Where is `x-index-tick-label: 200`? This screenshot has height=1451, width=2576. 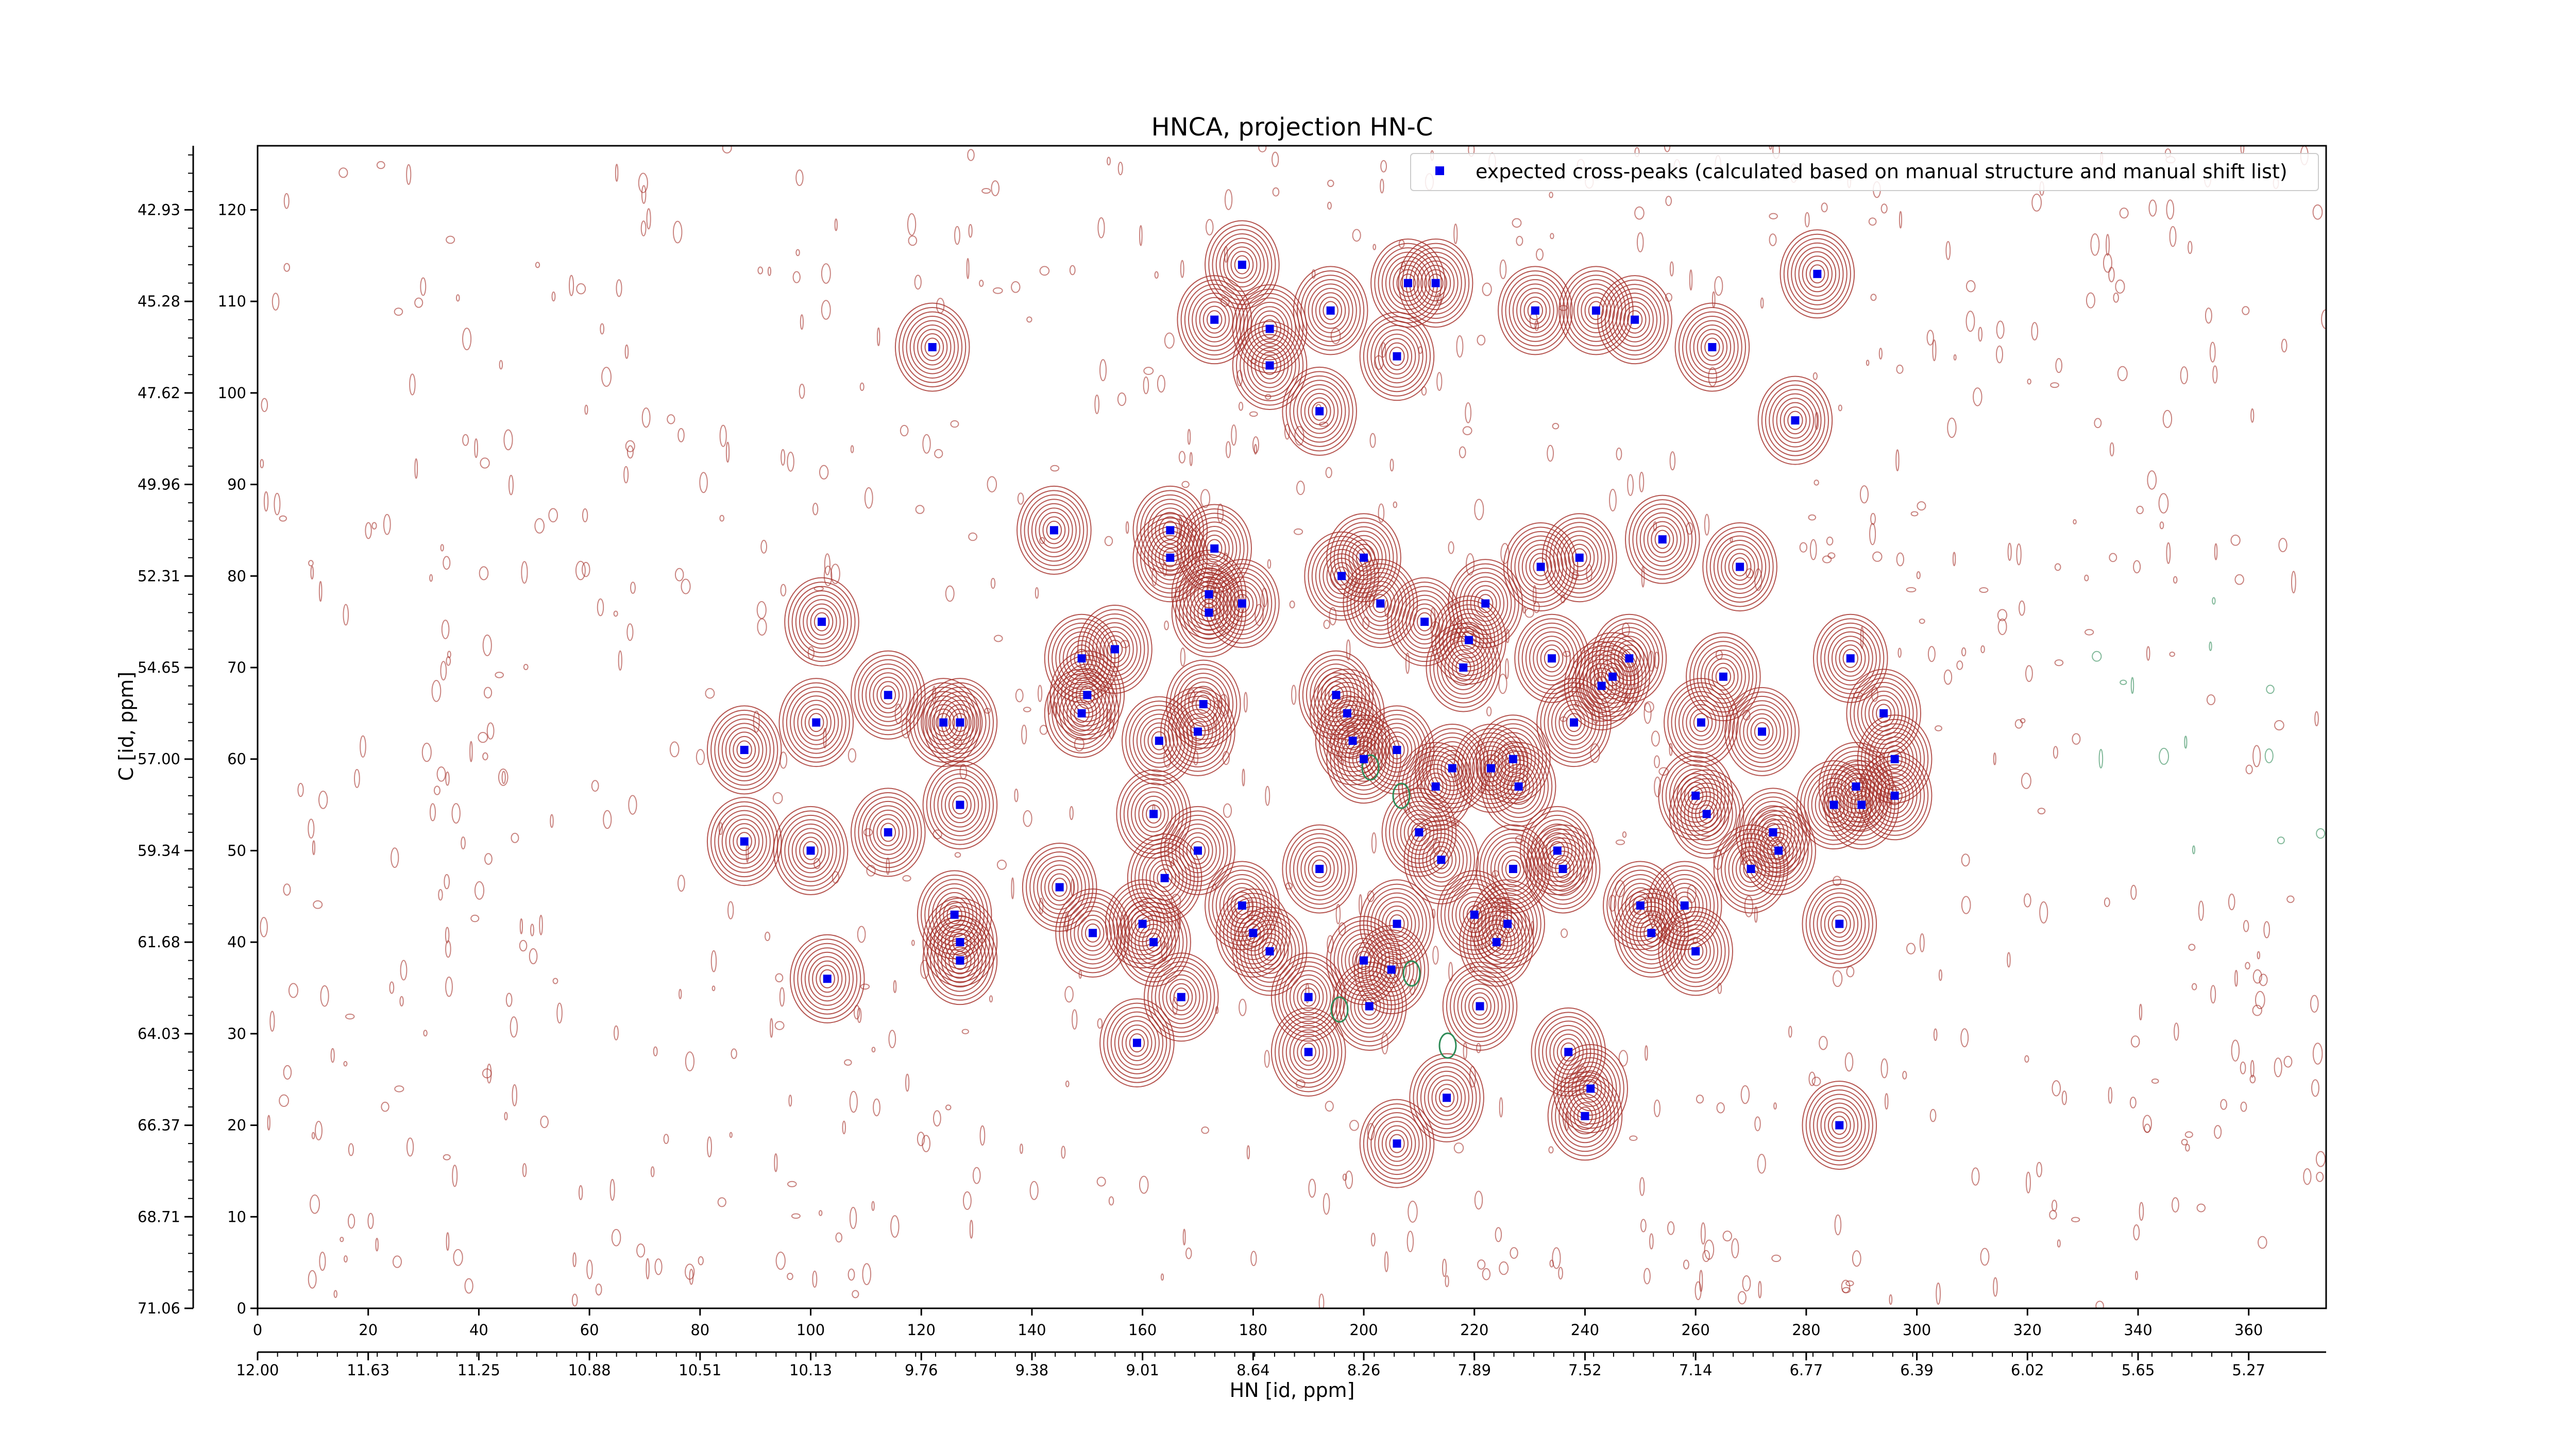 x-index-tick-label: 200 is located at coordinates (1363, 1330).